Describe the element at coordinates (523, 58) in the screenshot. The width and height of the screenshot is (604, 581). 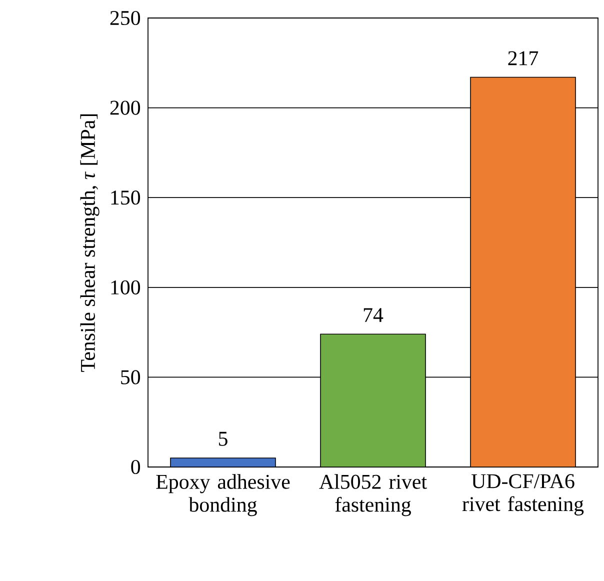
I see `data-label: 217` at that location.